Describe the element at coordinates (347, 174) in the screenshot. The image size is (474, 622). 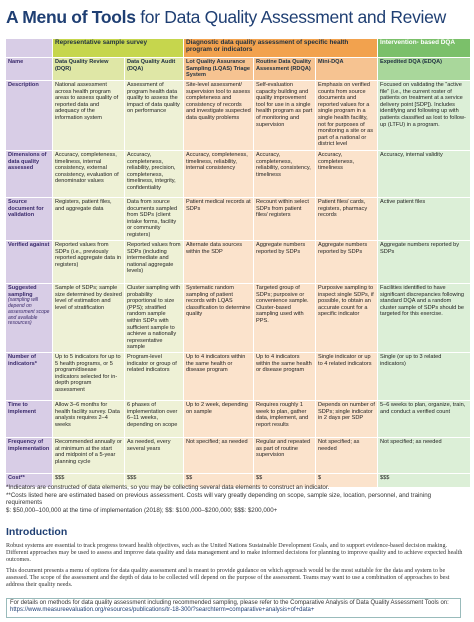
I see `cell: Accuracy, completeness, timeliness` at that location.